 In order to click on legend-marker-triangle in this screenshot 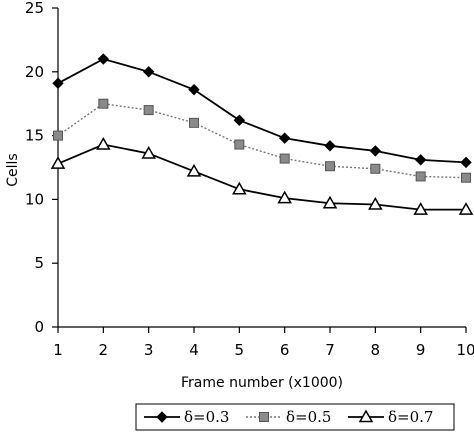, I will do `click(366, 416)`.